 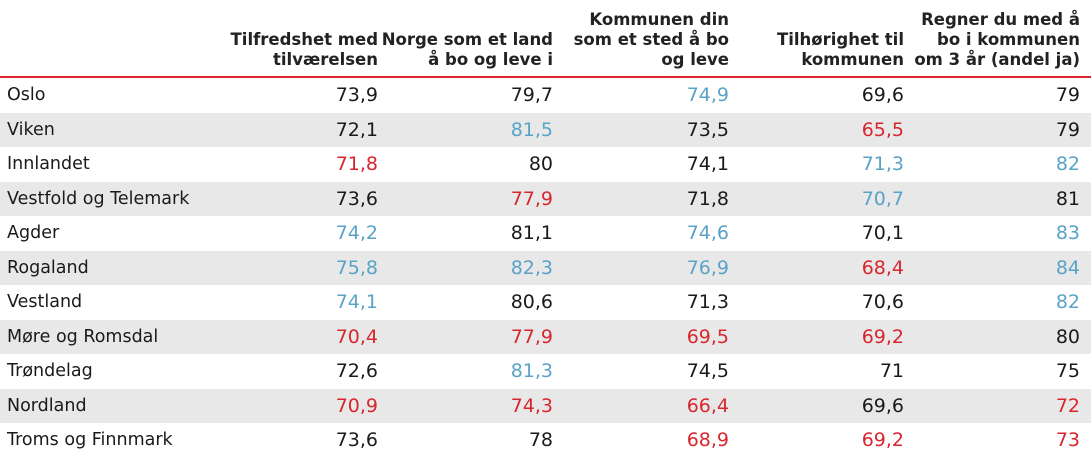 What do you see at coordinates (33, 233) in the screenshot?
I see `region-label: Agder` at bounding box center [33, 233].